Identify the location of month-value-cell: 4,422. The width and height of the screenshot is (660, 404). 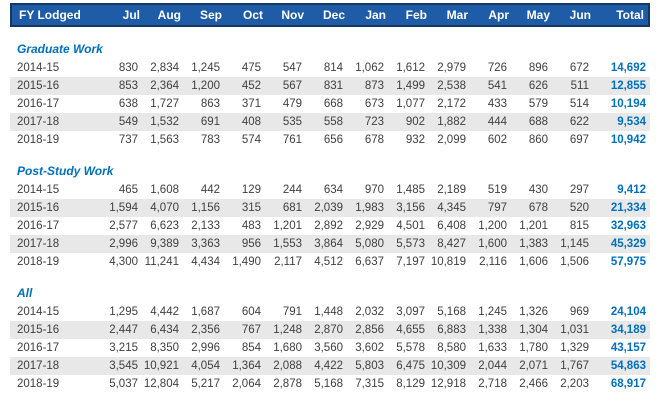
(328, 366).